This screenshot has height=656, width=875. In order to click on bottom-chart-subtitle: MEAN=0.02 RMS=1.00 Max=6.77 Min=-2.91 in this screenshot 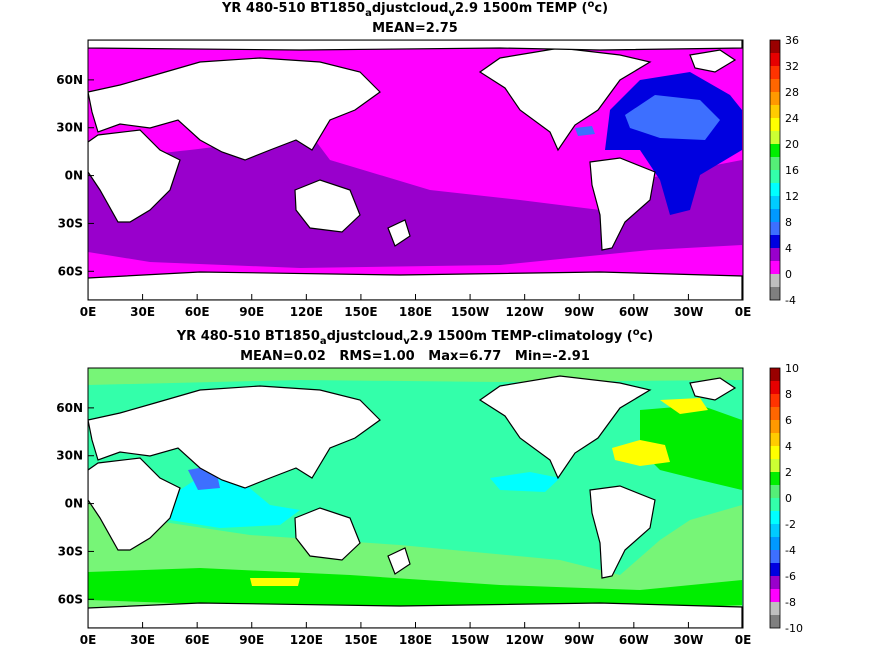, I will do `click(415, 356)`.